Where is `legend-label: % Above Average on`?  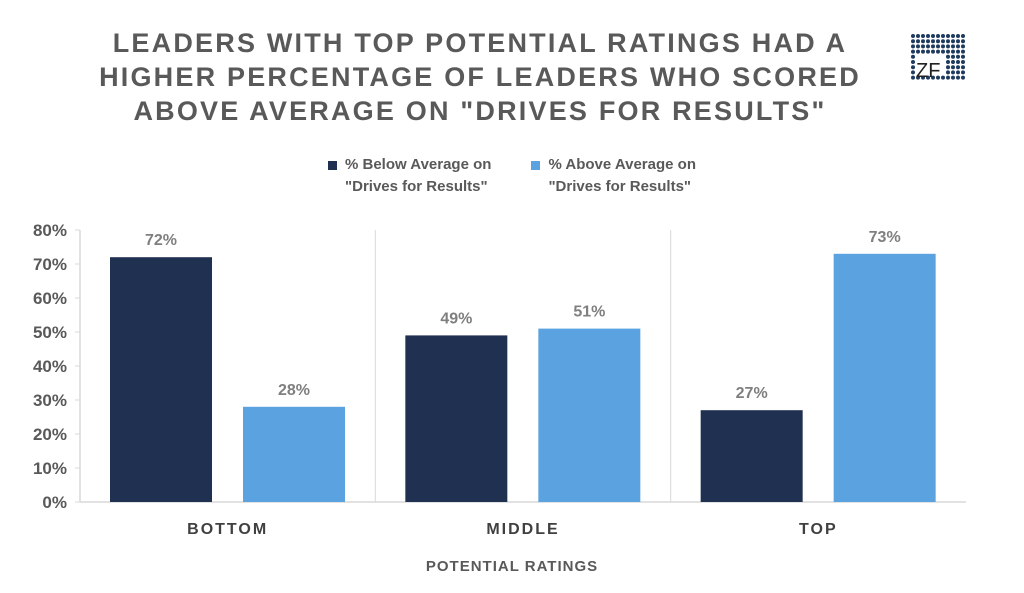 legend-label: % Above Average on is located at coordinates (622, 164).